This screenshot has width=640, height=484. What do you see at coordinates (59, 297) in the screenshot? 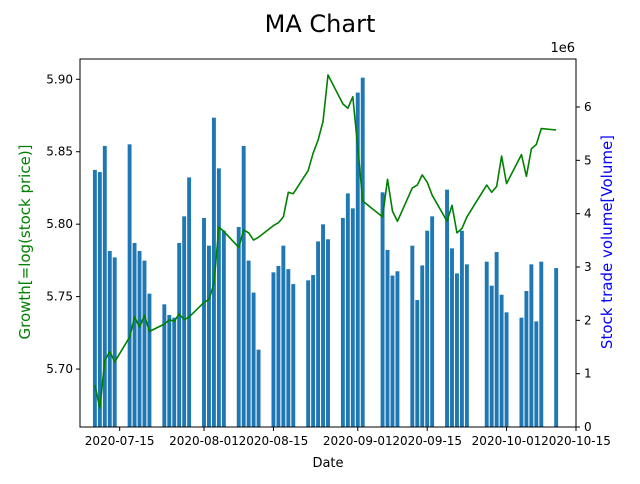
I see `y-left-tick-label: 5.75` at bounding box center [59, 297].